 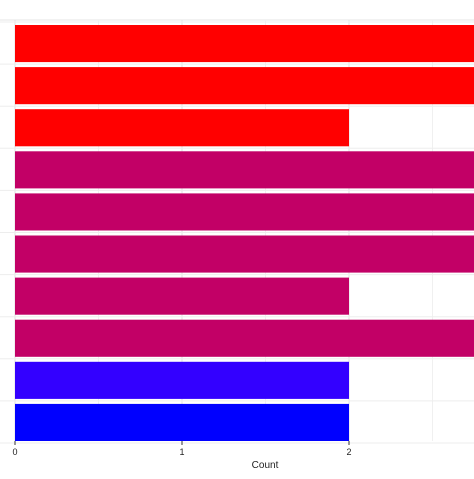 I want to click on x-axis-title: Count, so click(x=265, y=465).